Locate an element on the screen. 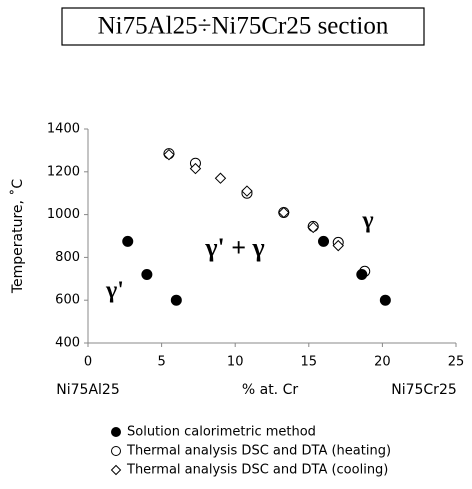  x-axis-label: % at. Cr is located at coordinates (270, 390).